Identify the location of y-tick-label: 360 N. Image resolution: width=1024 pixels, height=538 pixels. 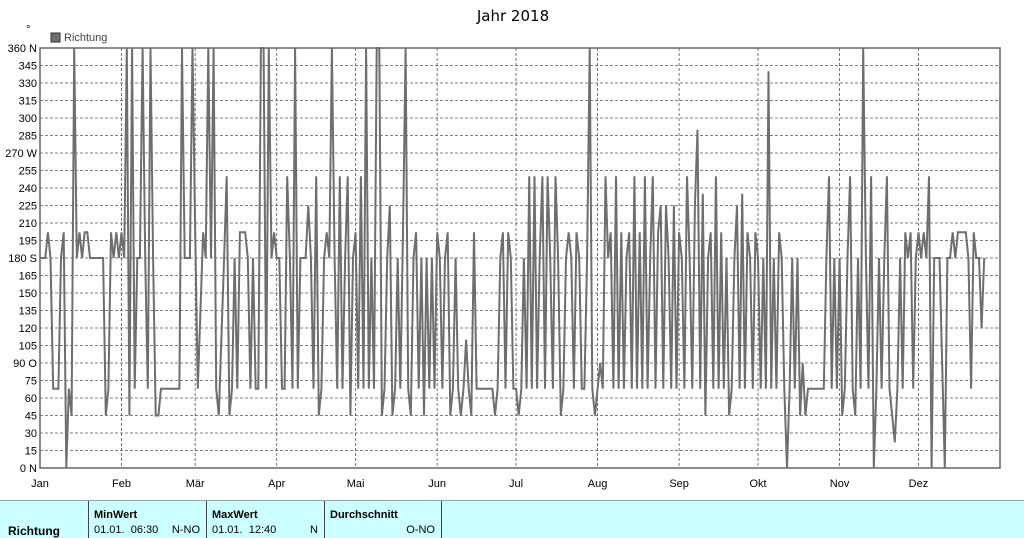
(22, 49).